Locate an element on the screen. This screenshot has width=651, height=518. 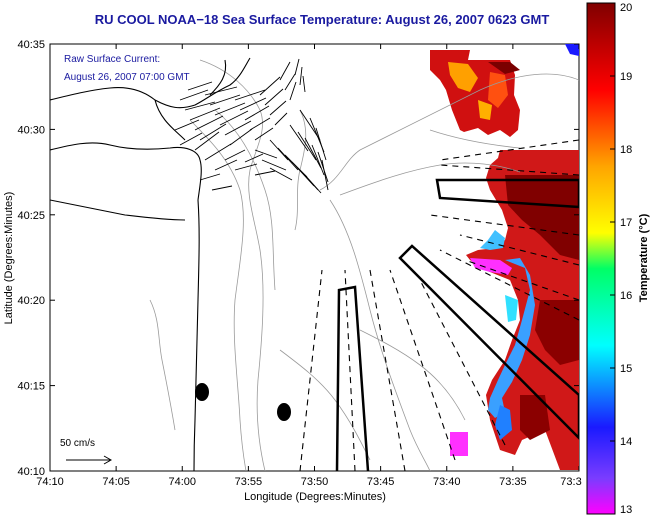
colorbar-ticks: 20 19 18 17 16 15 14 13 is located at coordinates (621, 259).